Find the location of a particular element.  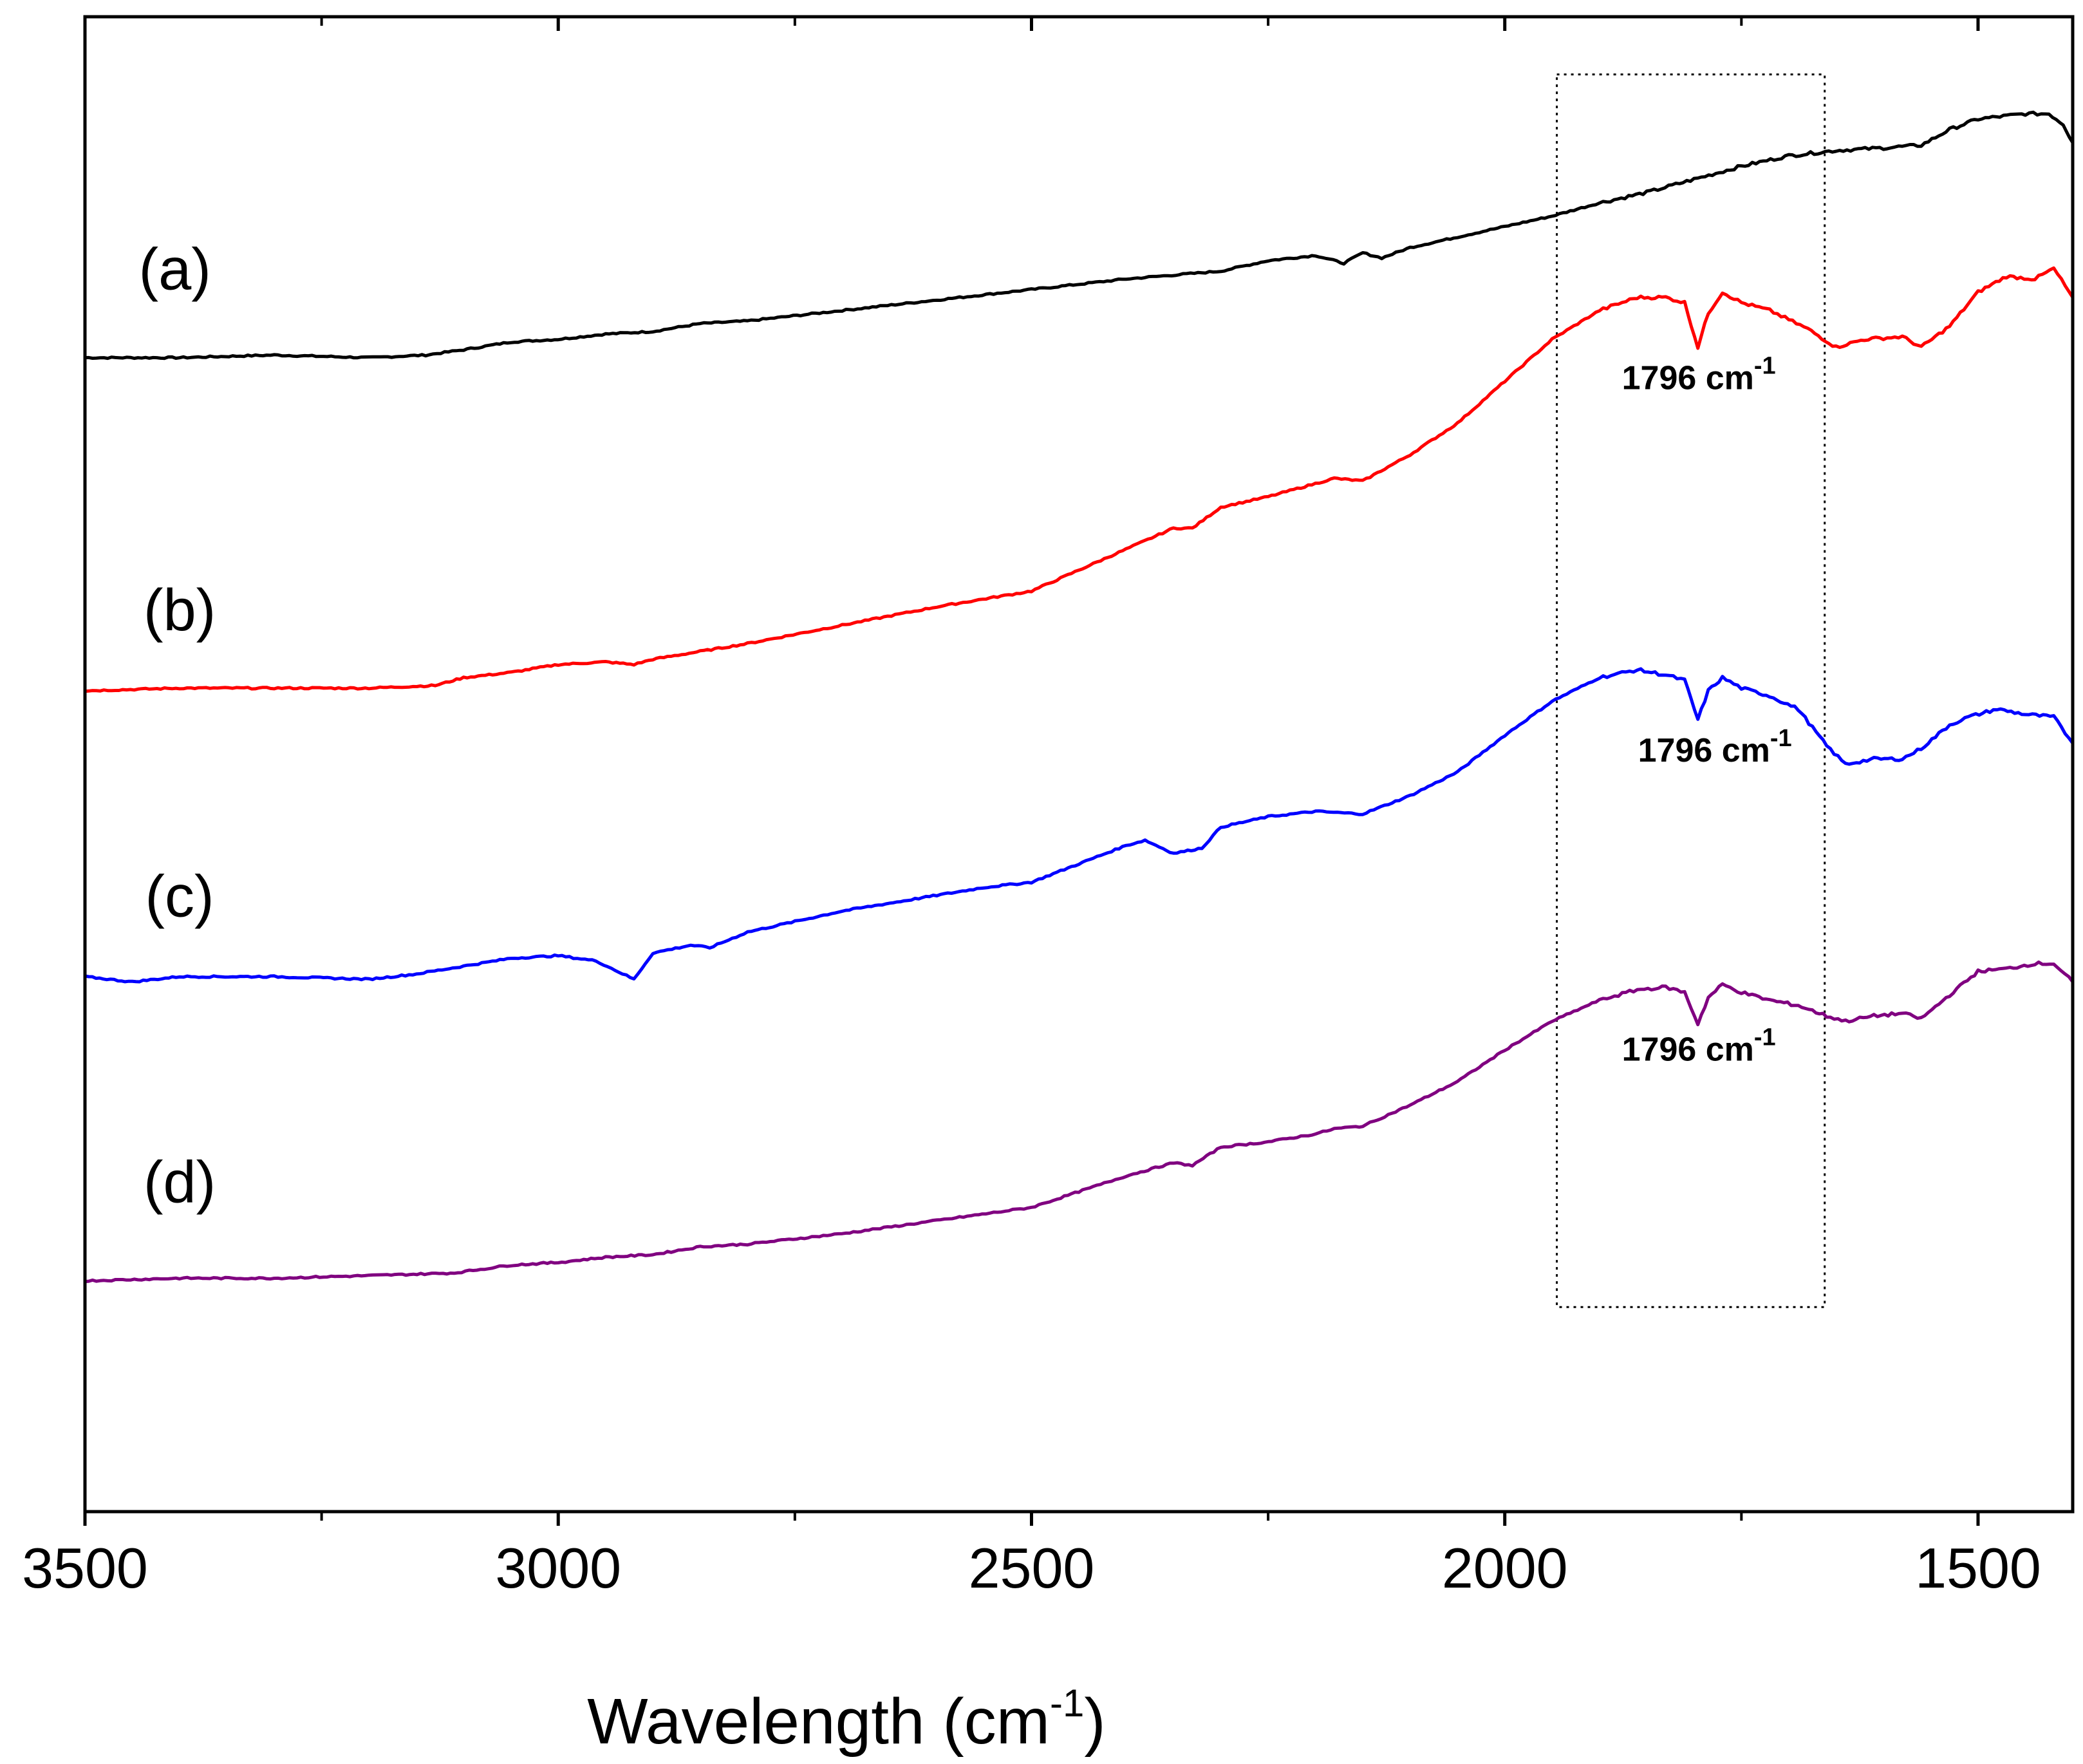

x-axis-title: Wavelength (cm-1) is located at coordinates (846, 1720).